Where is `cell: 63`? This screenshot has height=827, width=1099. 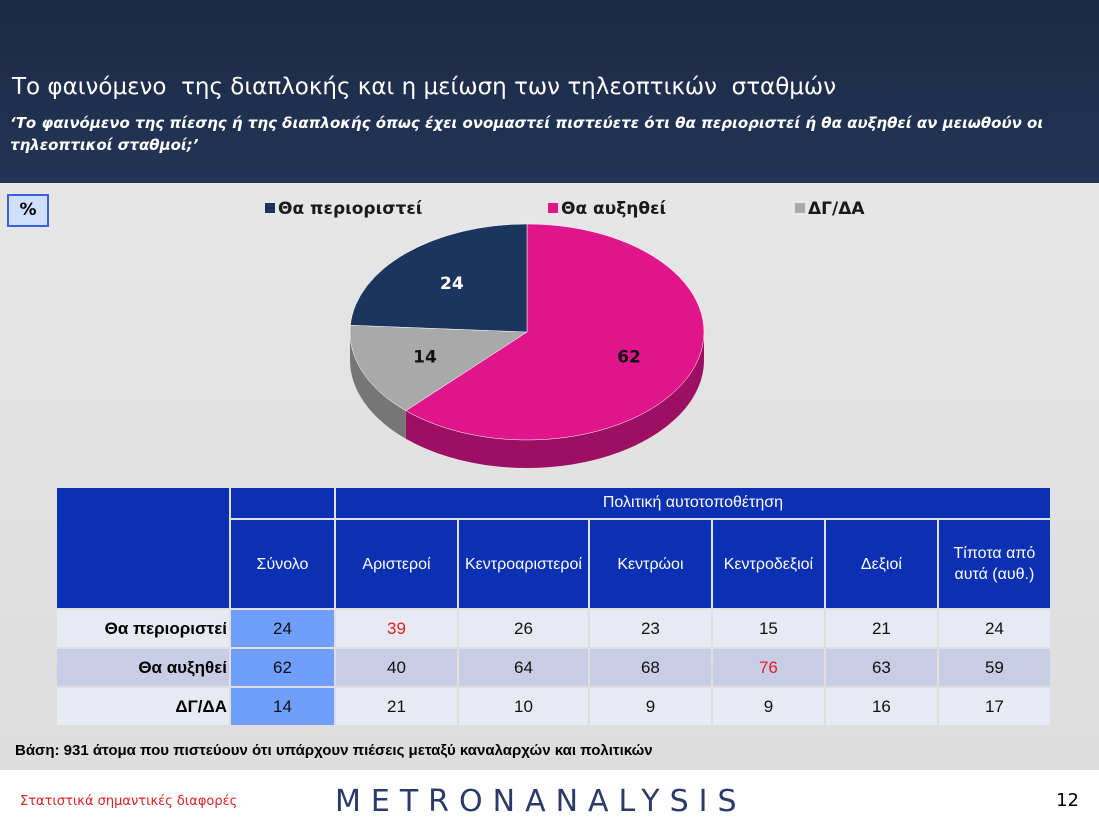 cell: 63 is located at coordinates (881, 667).